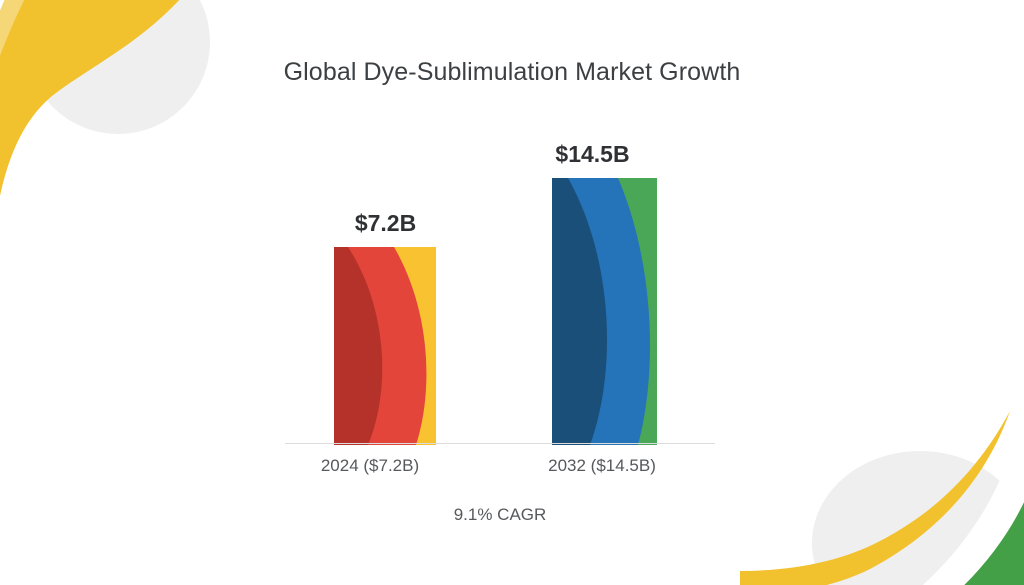  What do you see at coordinates (602, 465) in the screenshot?
I see `category-label-1: 2032 ($14.5B)` at bounding box center [602, 465].